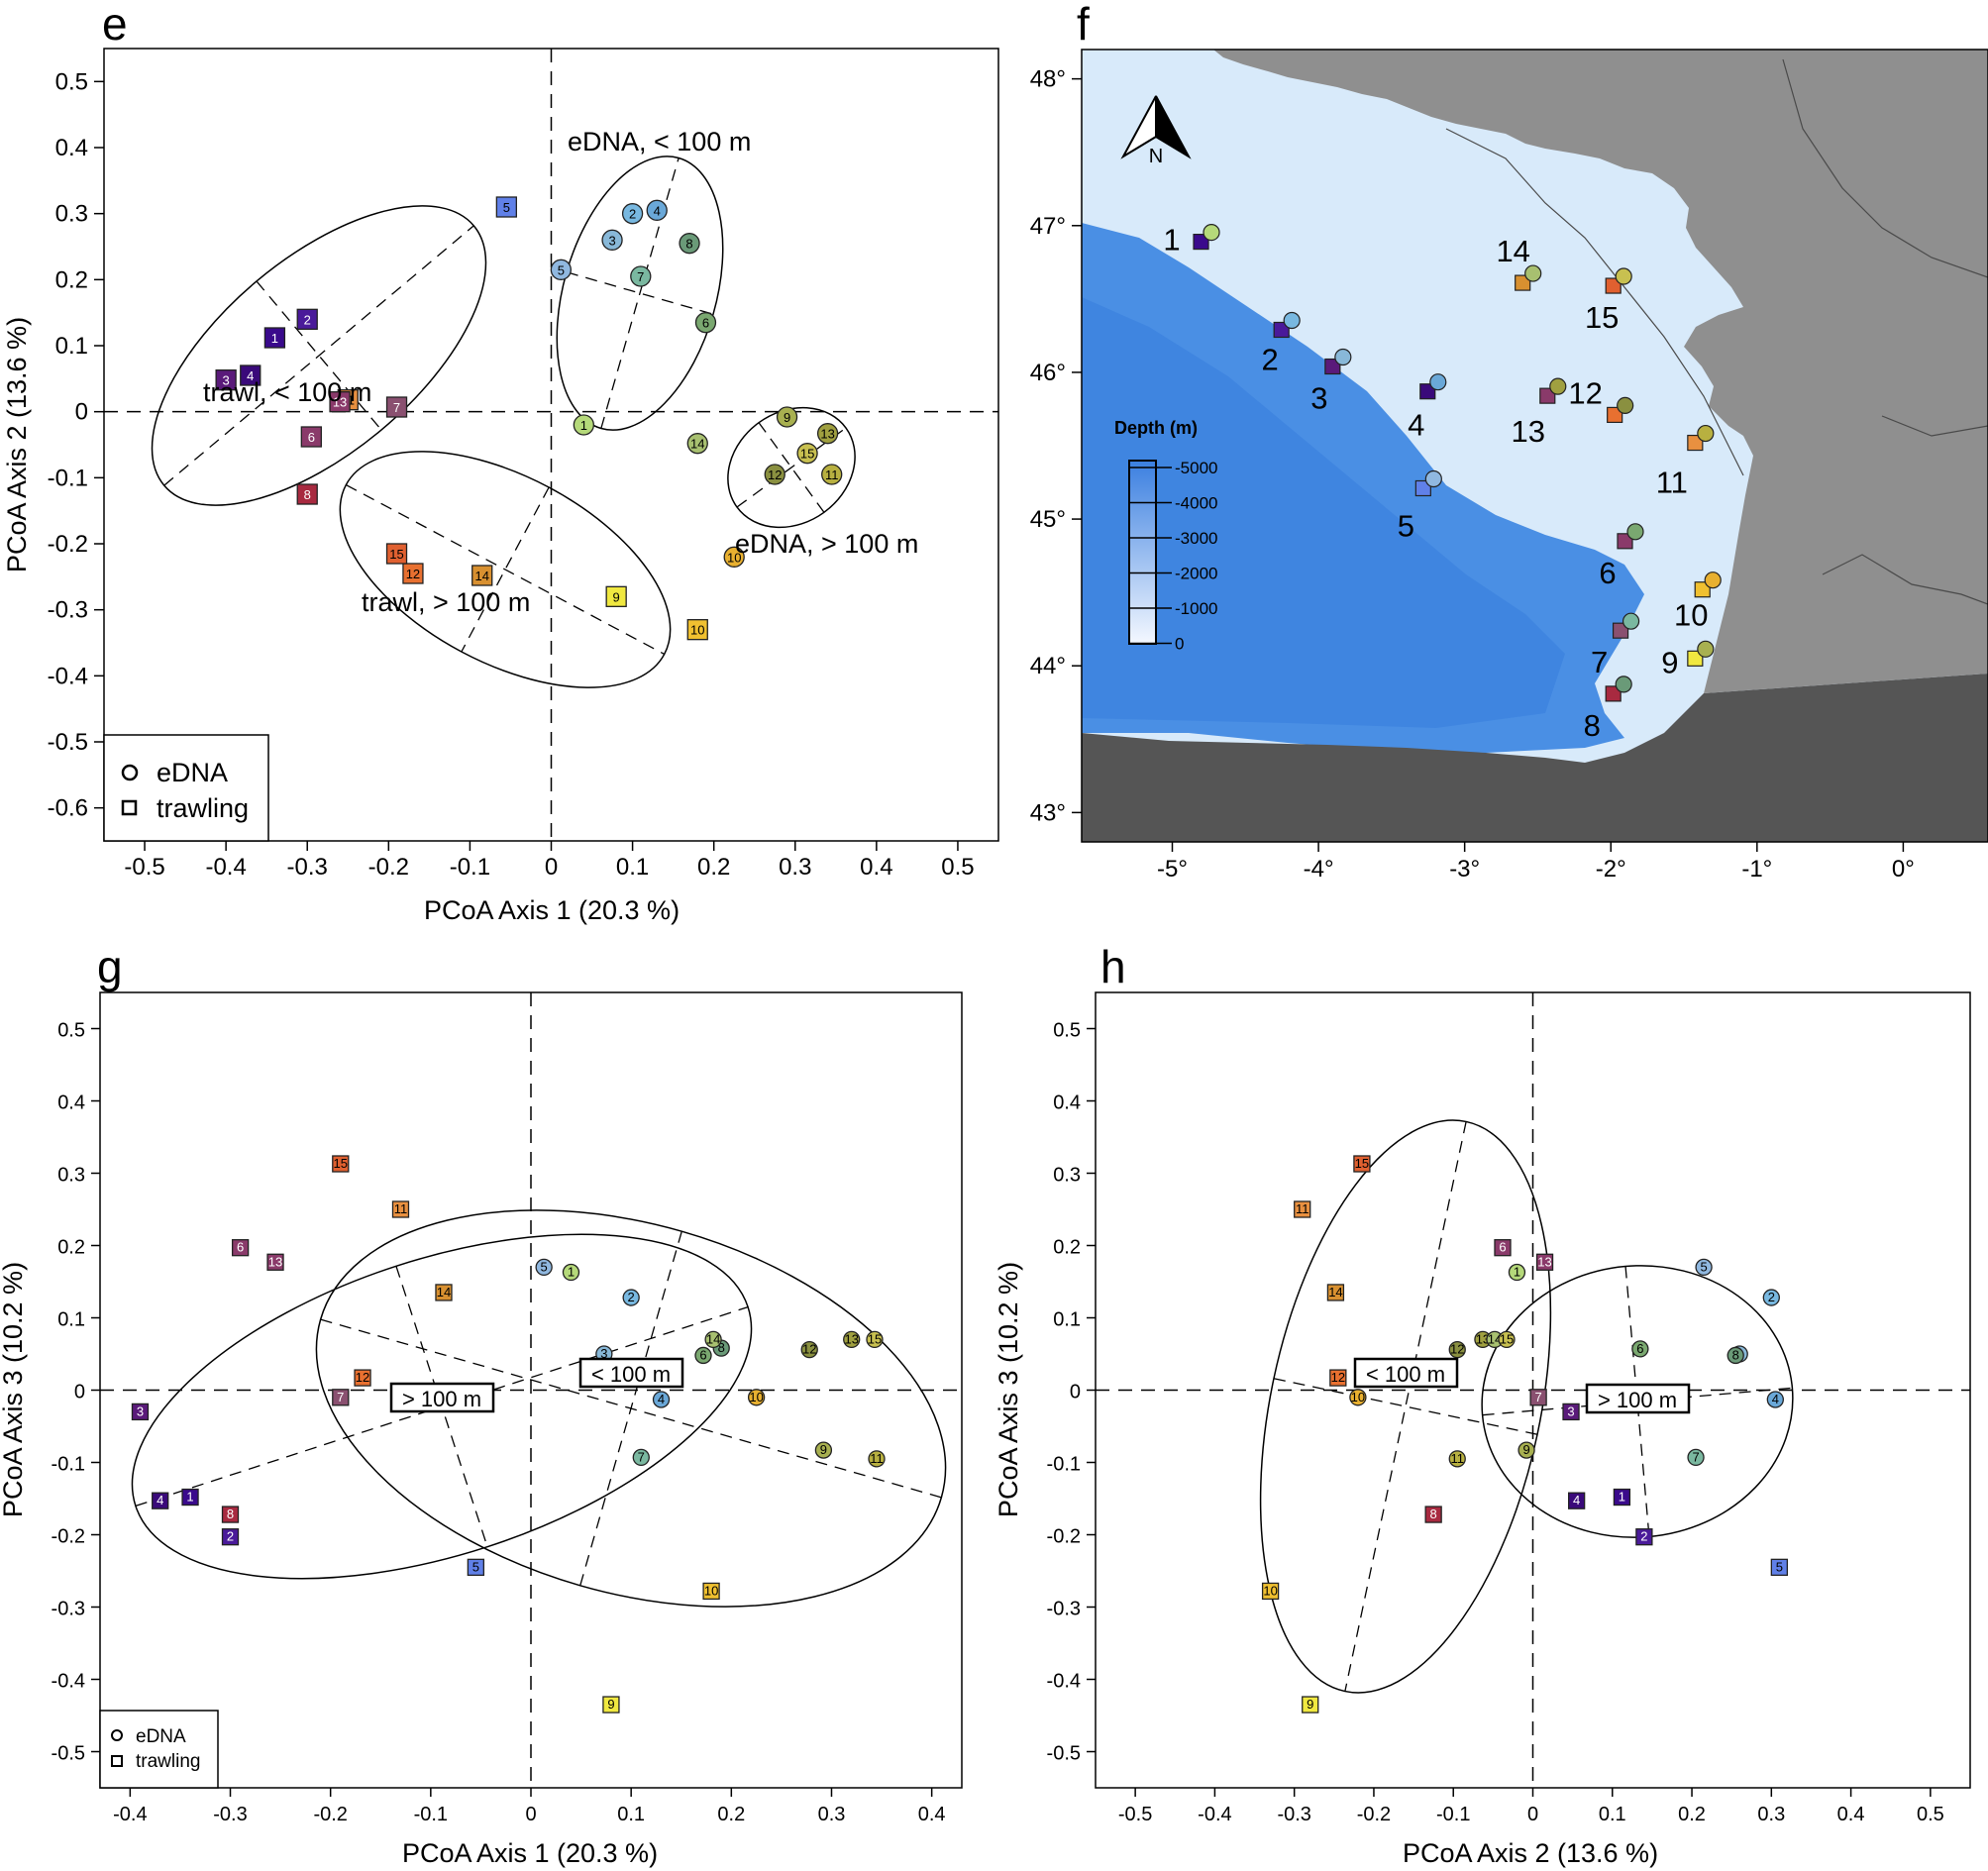 This screenshot has width=1988, height=1871. Describe the element at coordinates (1502, 1247) in the screenshot. I see `point-label-6: 6` at that location.